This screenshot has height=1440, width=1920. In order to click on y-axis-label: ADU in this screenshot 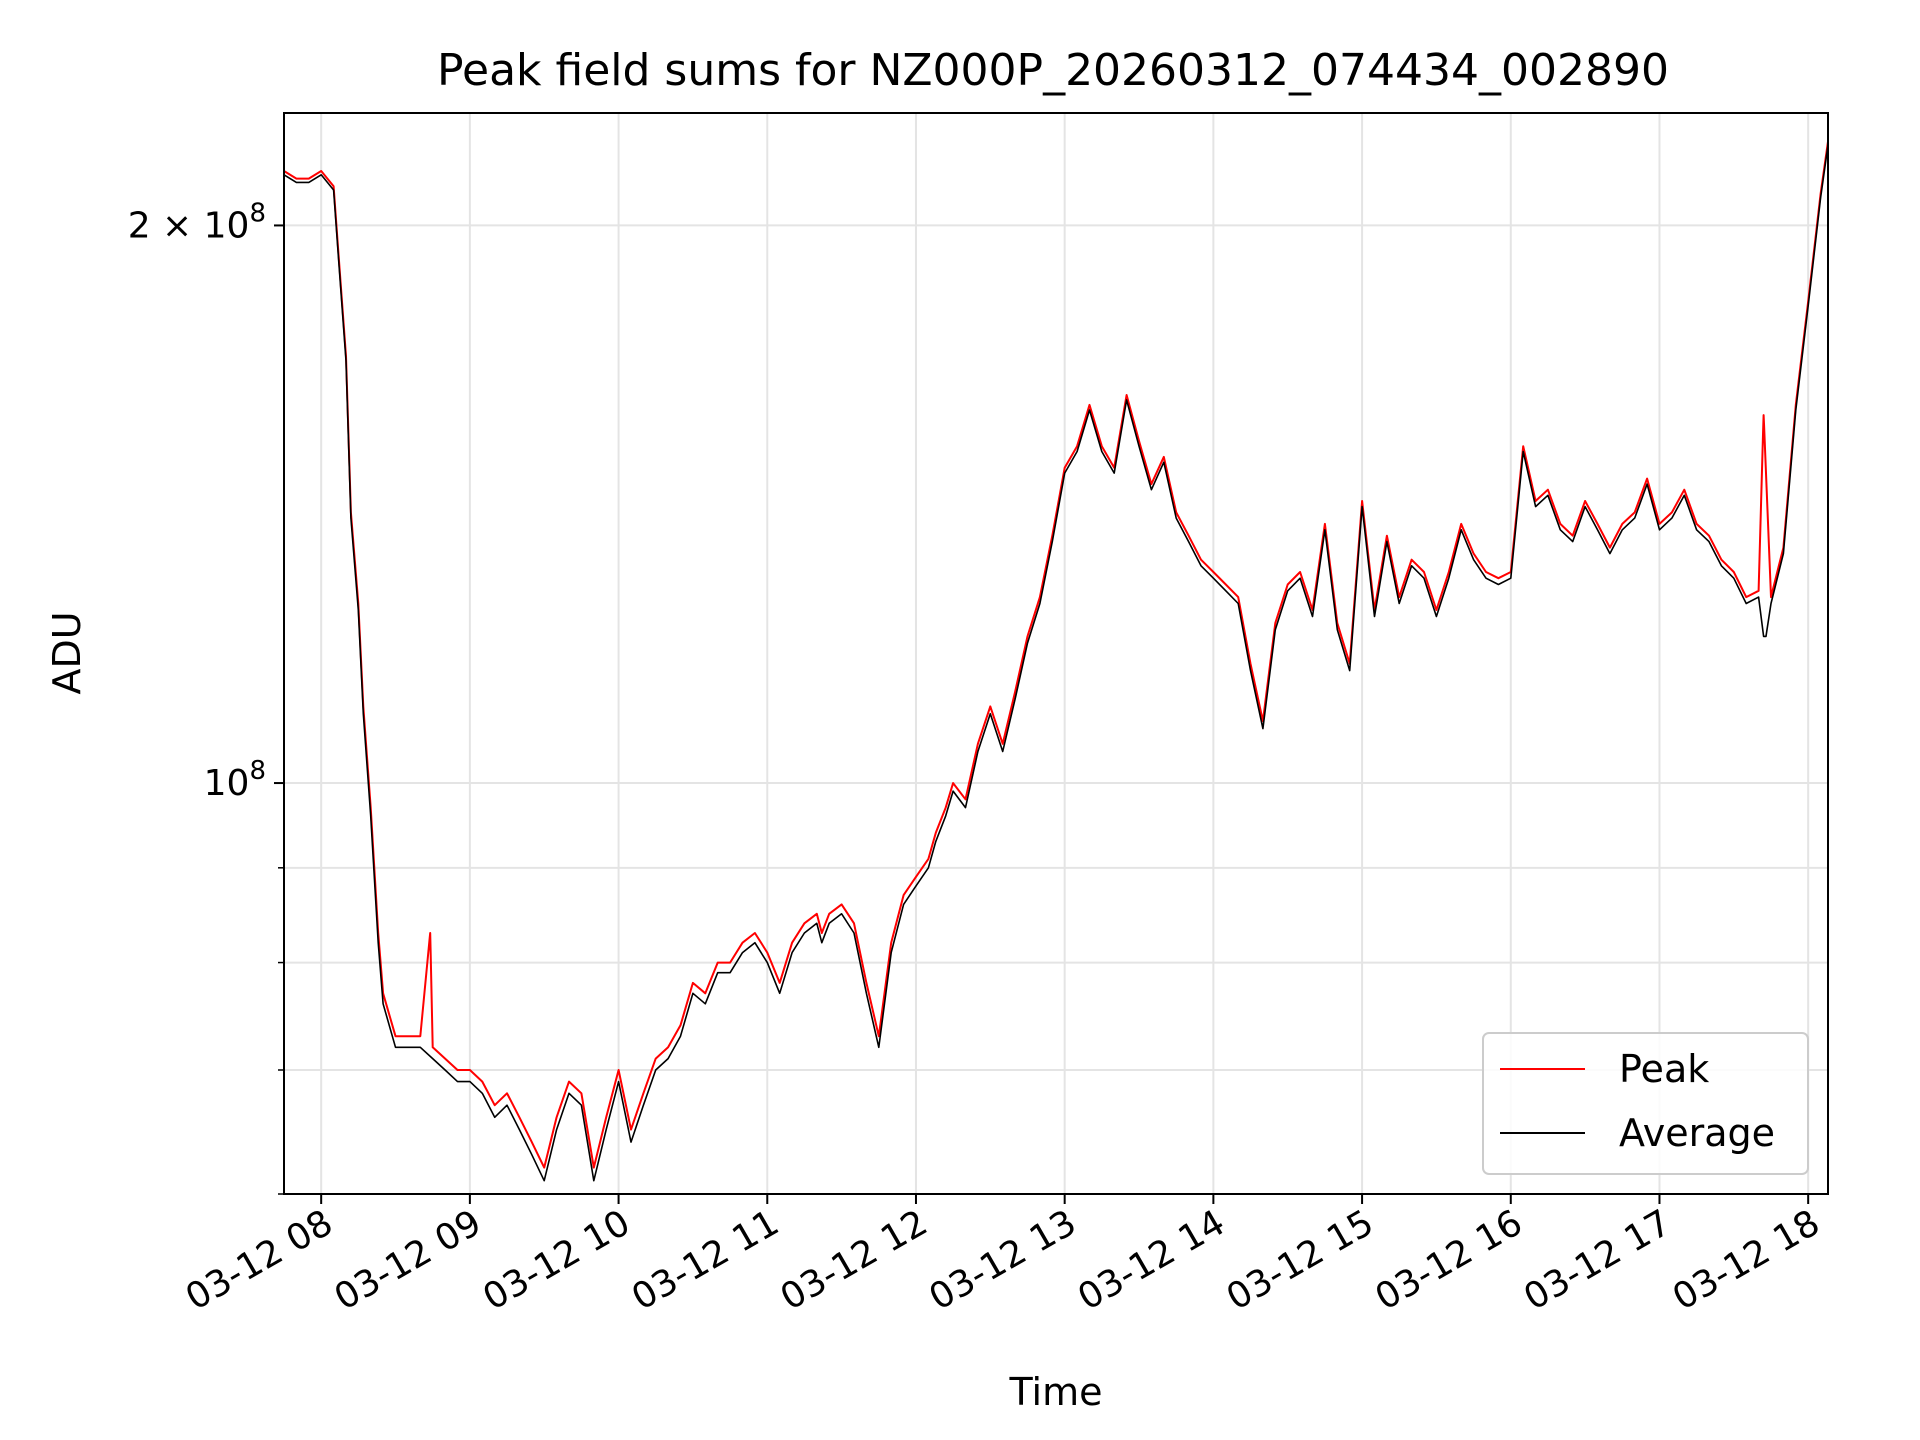, I will do `click(67, 652)`.